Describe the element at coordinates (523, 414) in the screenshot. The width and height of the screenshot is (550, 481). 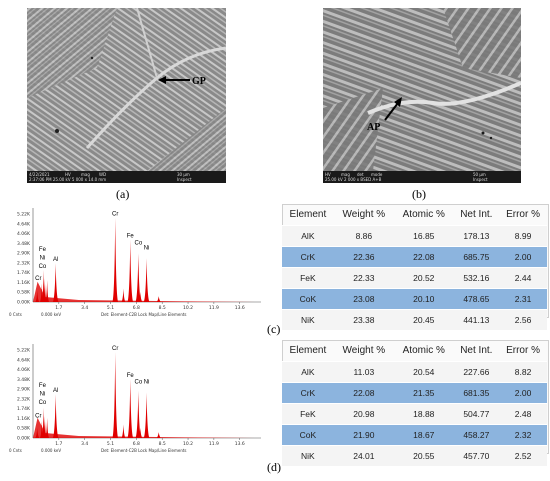
I see `table-d-cell: 2.48` at that location.